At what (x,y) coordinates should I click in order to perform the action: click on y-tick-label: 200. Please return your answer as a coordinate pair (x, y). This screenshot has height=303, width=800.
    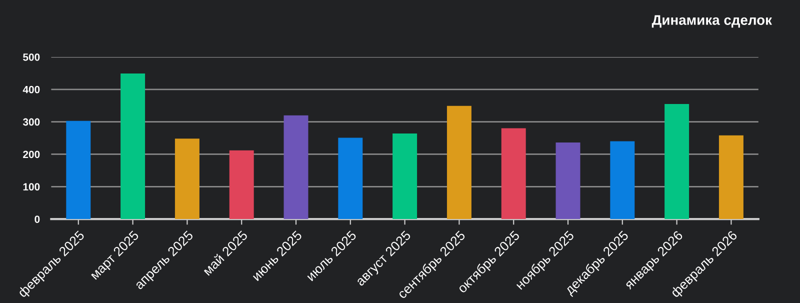
    Looking at the image, I should click on (31, 154).